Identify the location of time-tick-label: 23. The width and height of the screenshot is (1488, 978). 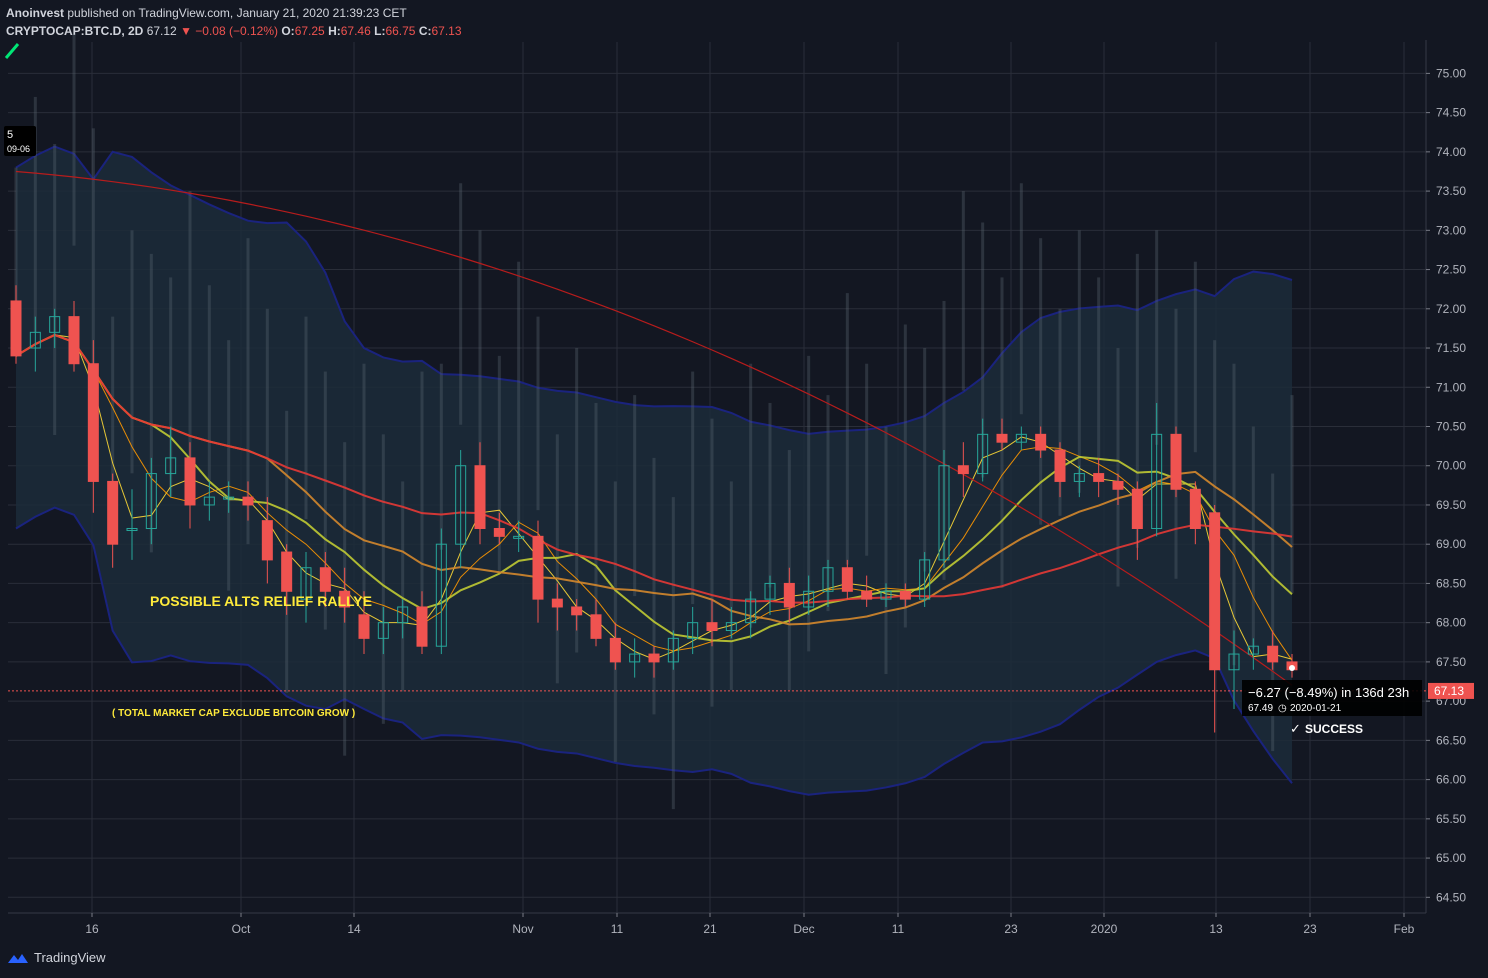
(1310, 929).